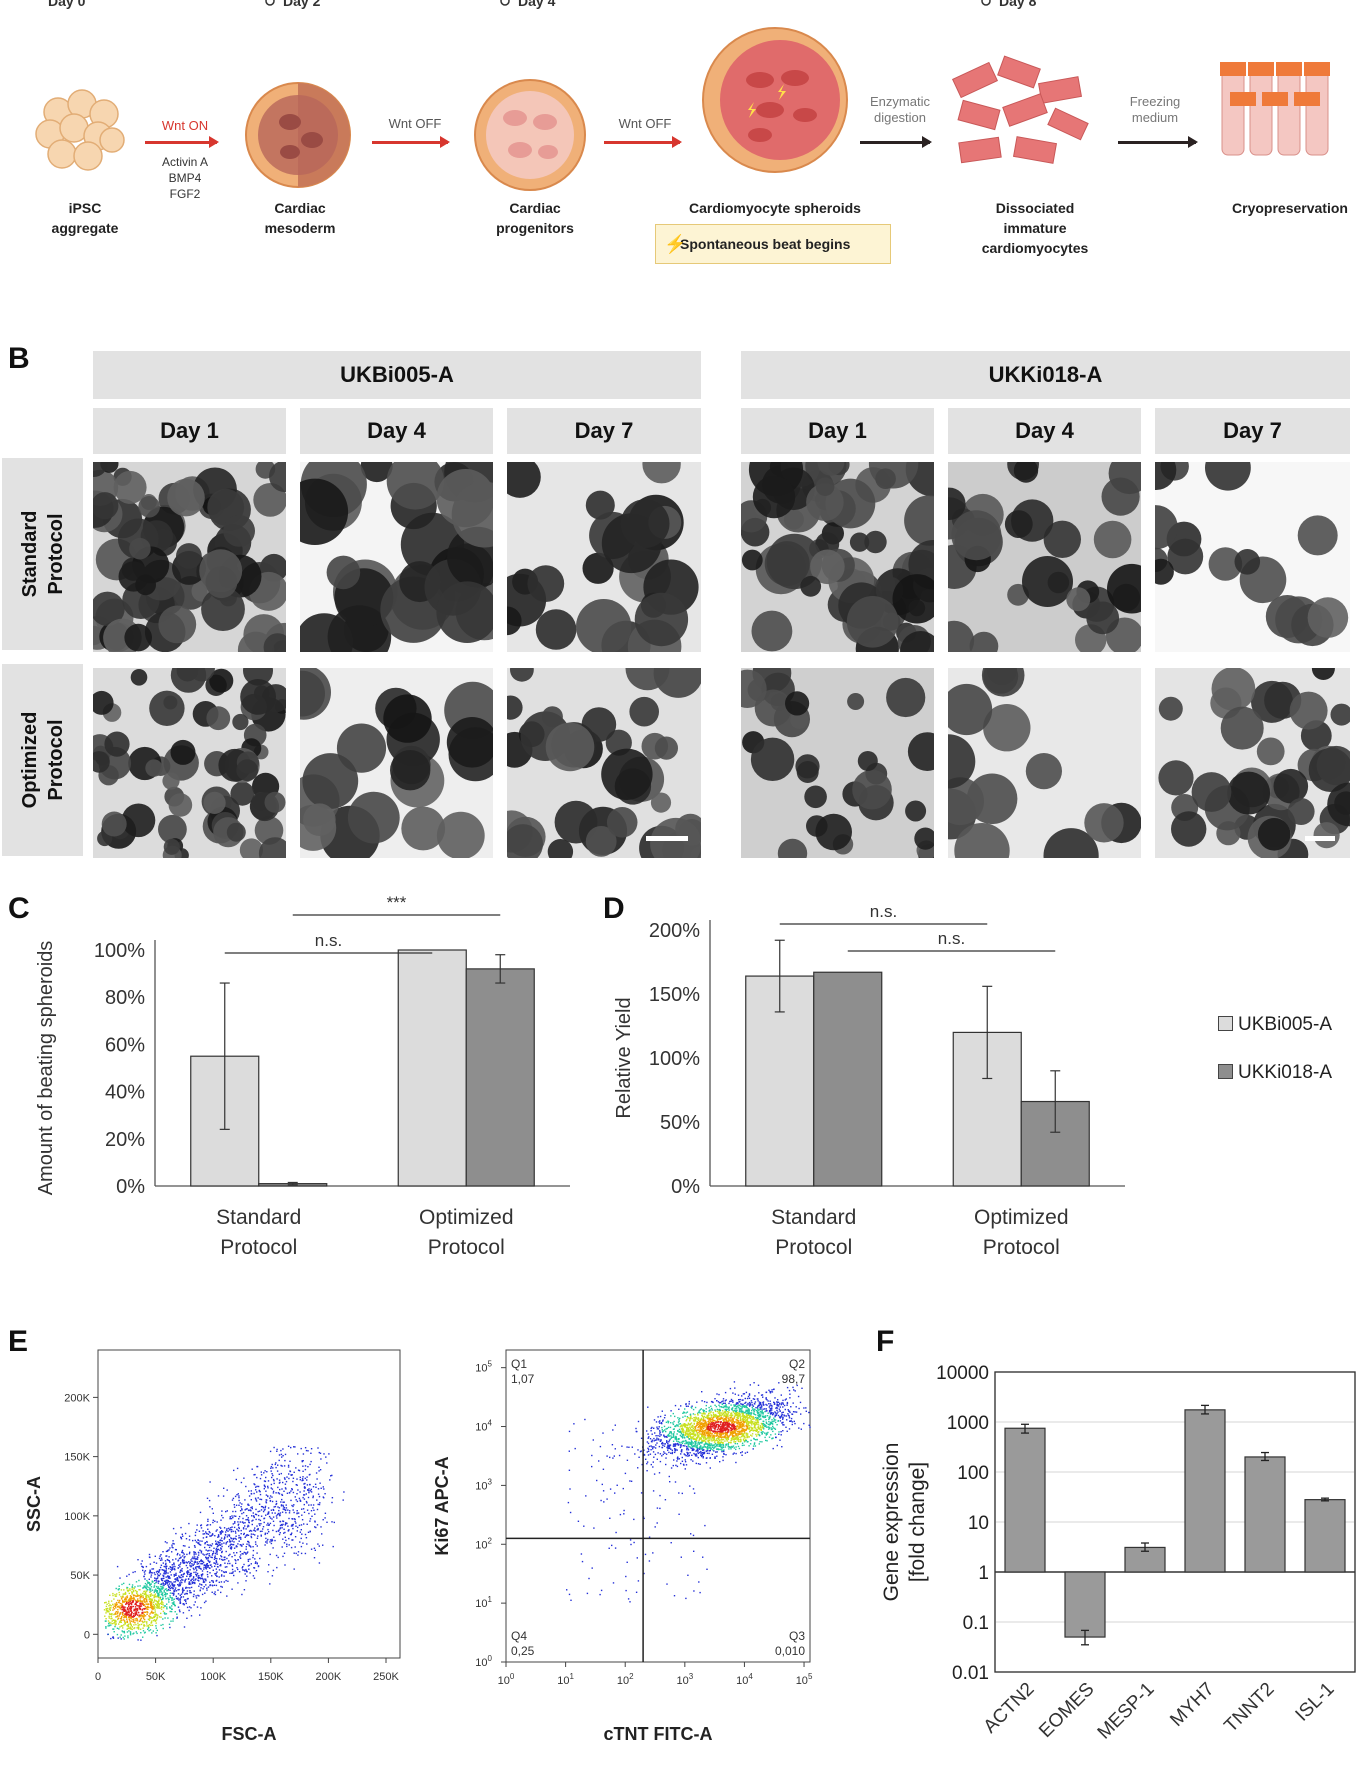  I want to click on bar, so click(500, 1077).